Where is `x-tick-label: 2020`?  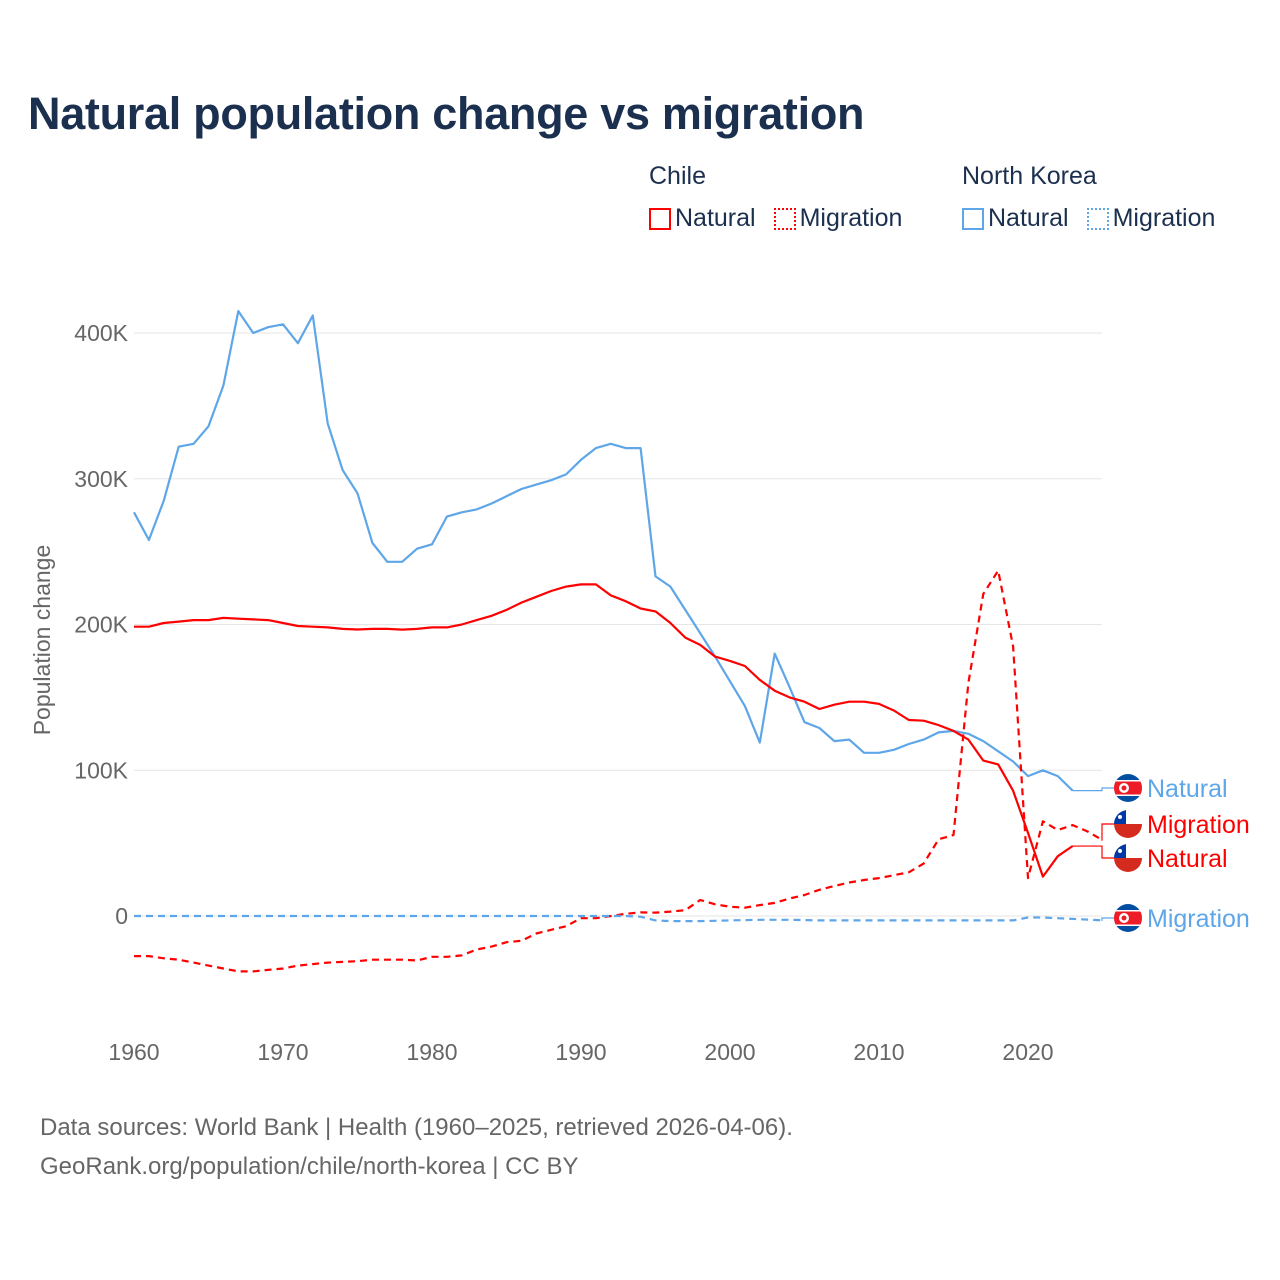 x-tick-label: 2020 is located at coordinates (1027, 1052).